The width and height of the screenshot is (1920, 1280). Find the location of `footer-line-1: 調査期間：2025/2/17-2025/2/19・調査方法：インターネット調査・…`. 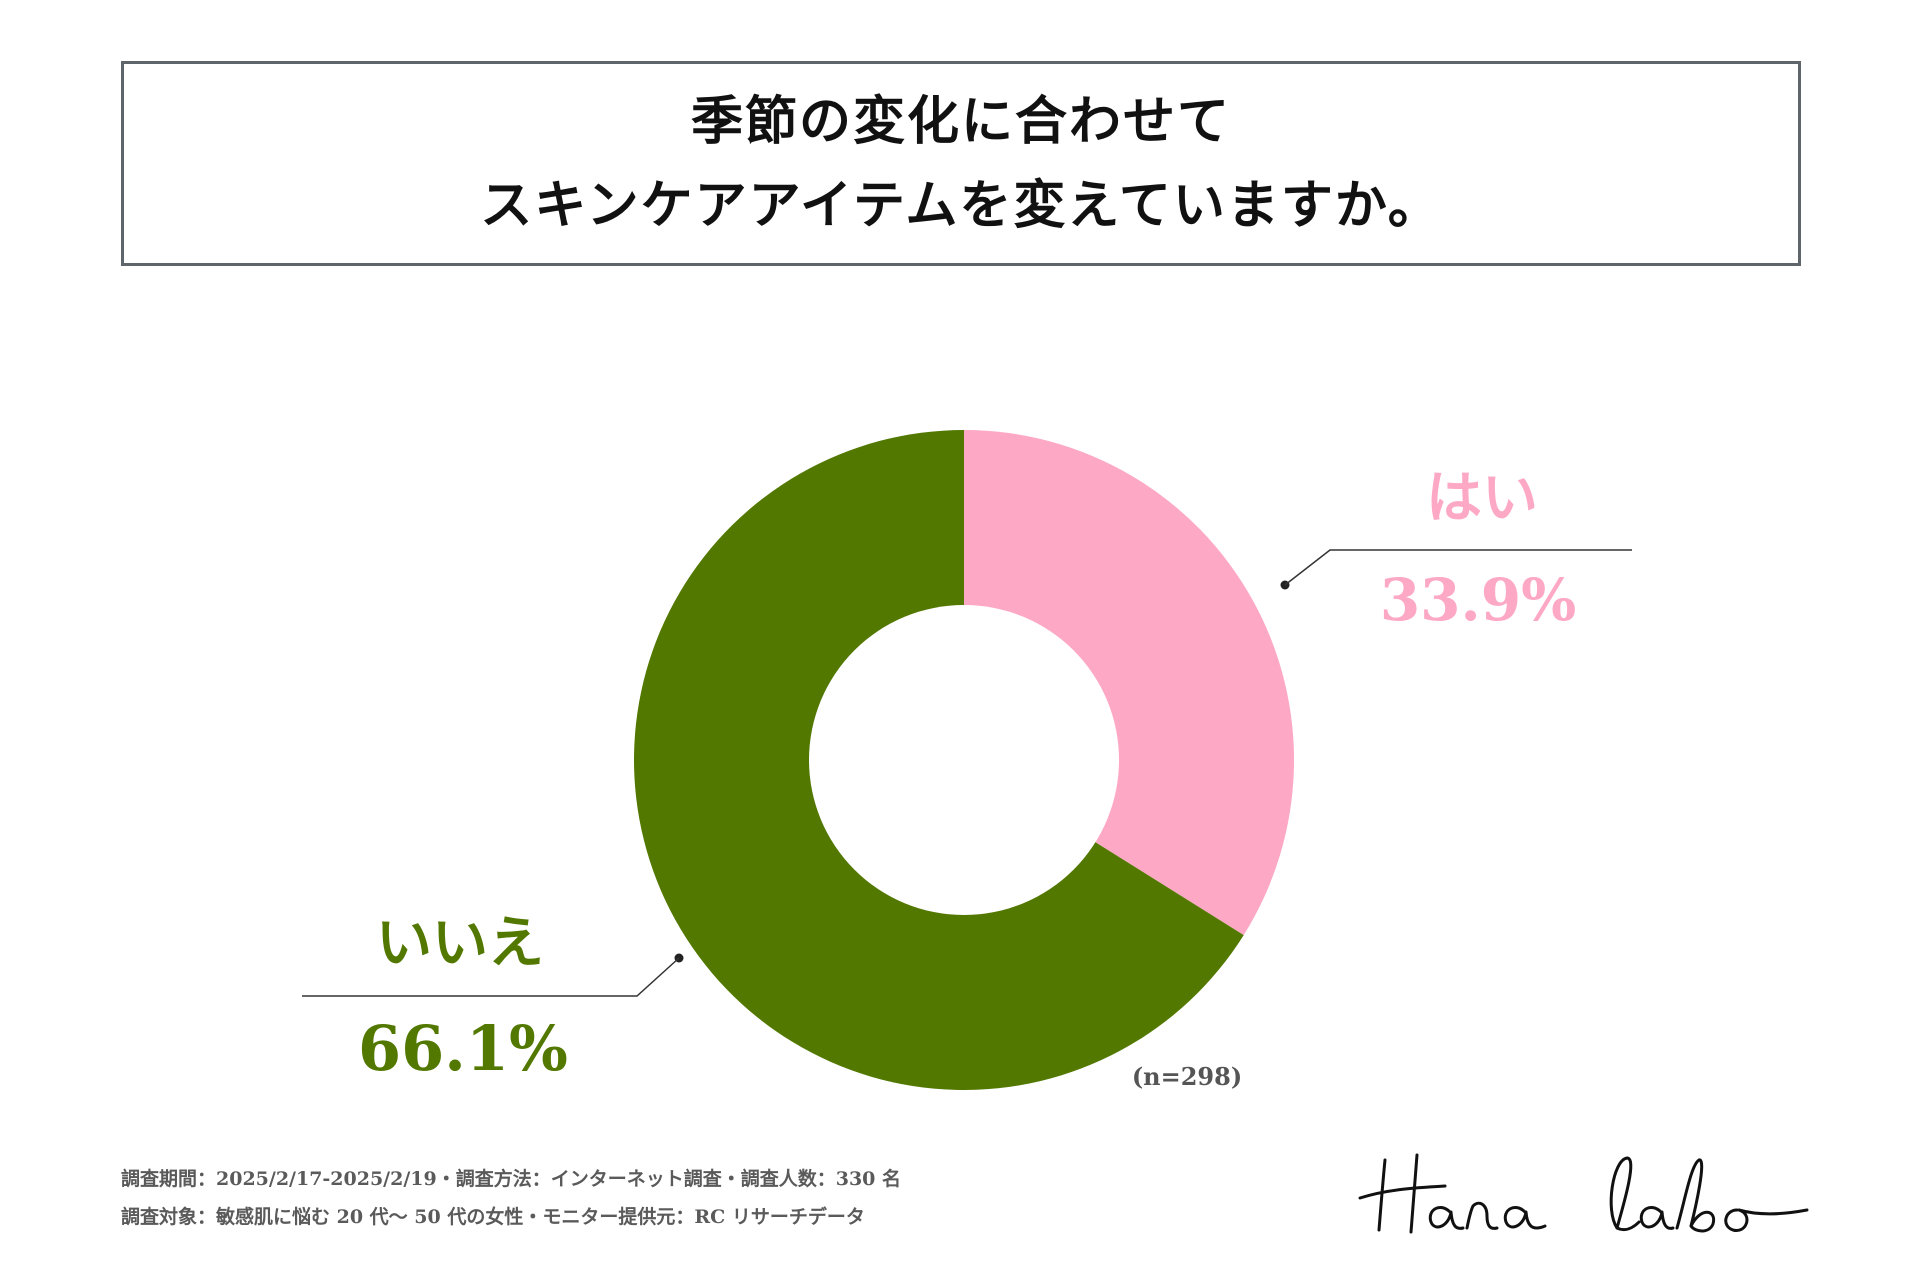

footer-line-1: 調査期間：2025/2/17-2025/2/19・調査方法：インターネット調査・… is located at coordinates (511, 1179).